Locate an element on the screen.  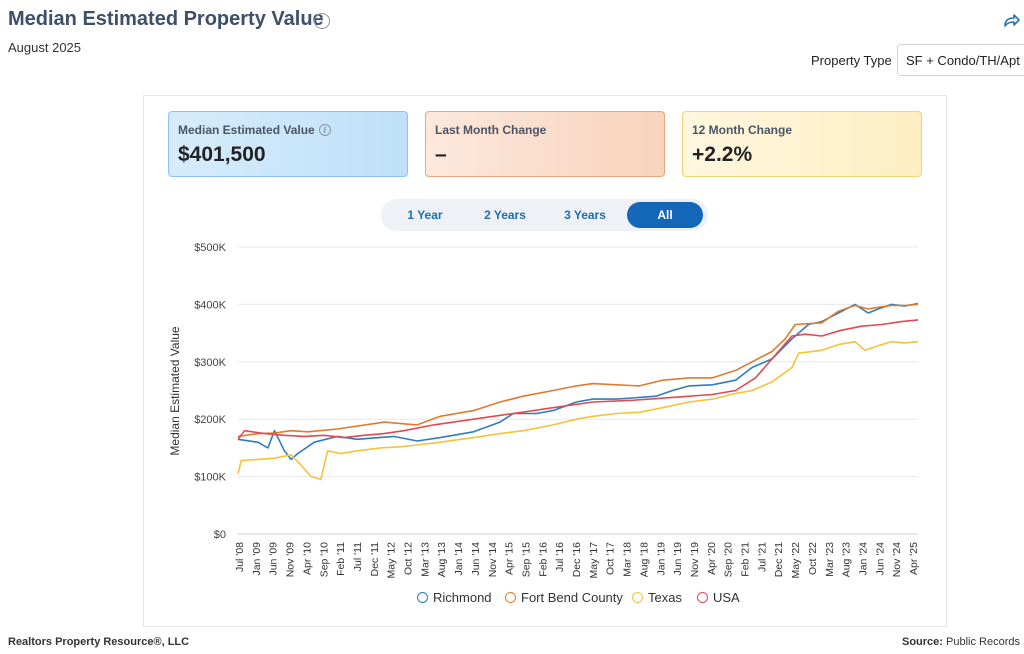
legend-label: Texas is located at coordinates (665, 597).